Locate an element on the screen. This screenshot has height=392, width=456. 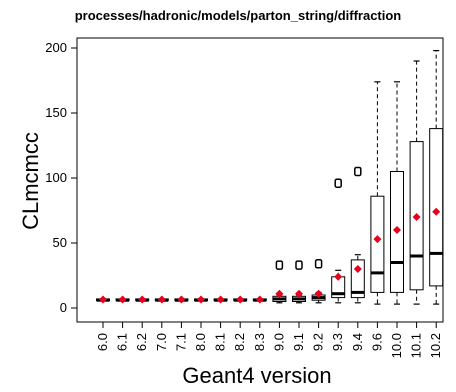
box-8.1 is located at coordinates (220, 299).